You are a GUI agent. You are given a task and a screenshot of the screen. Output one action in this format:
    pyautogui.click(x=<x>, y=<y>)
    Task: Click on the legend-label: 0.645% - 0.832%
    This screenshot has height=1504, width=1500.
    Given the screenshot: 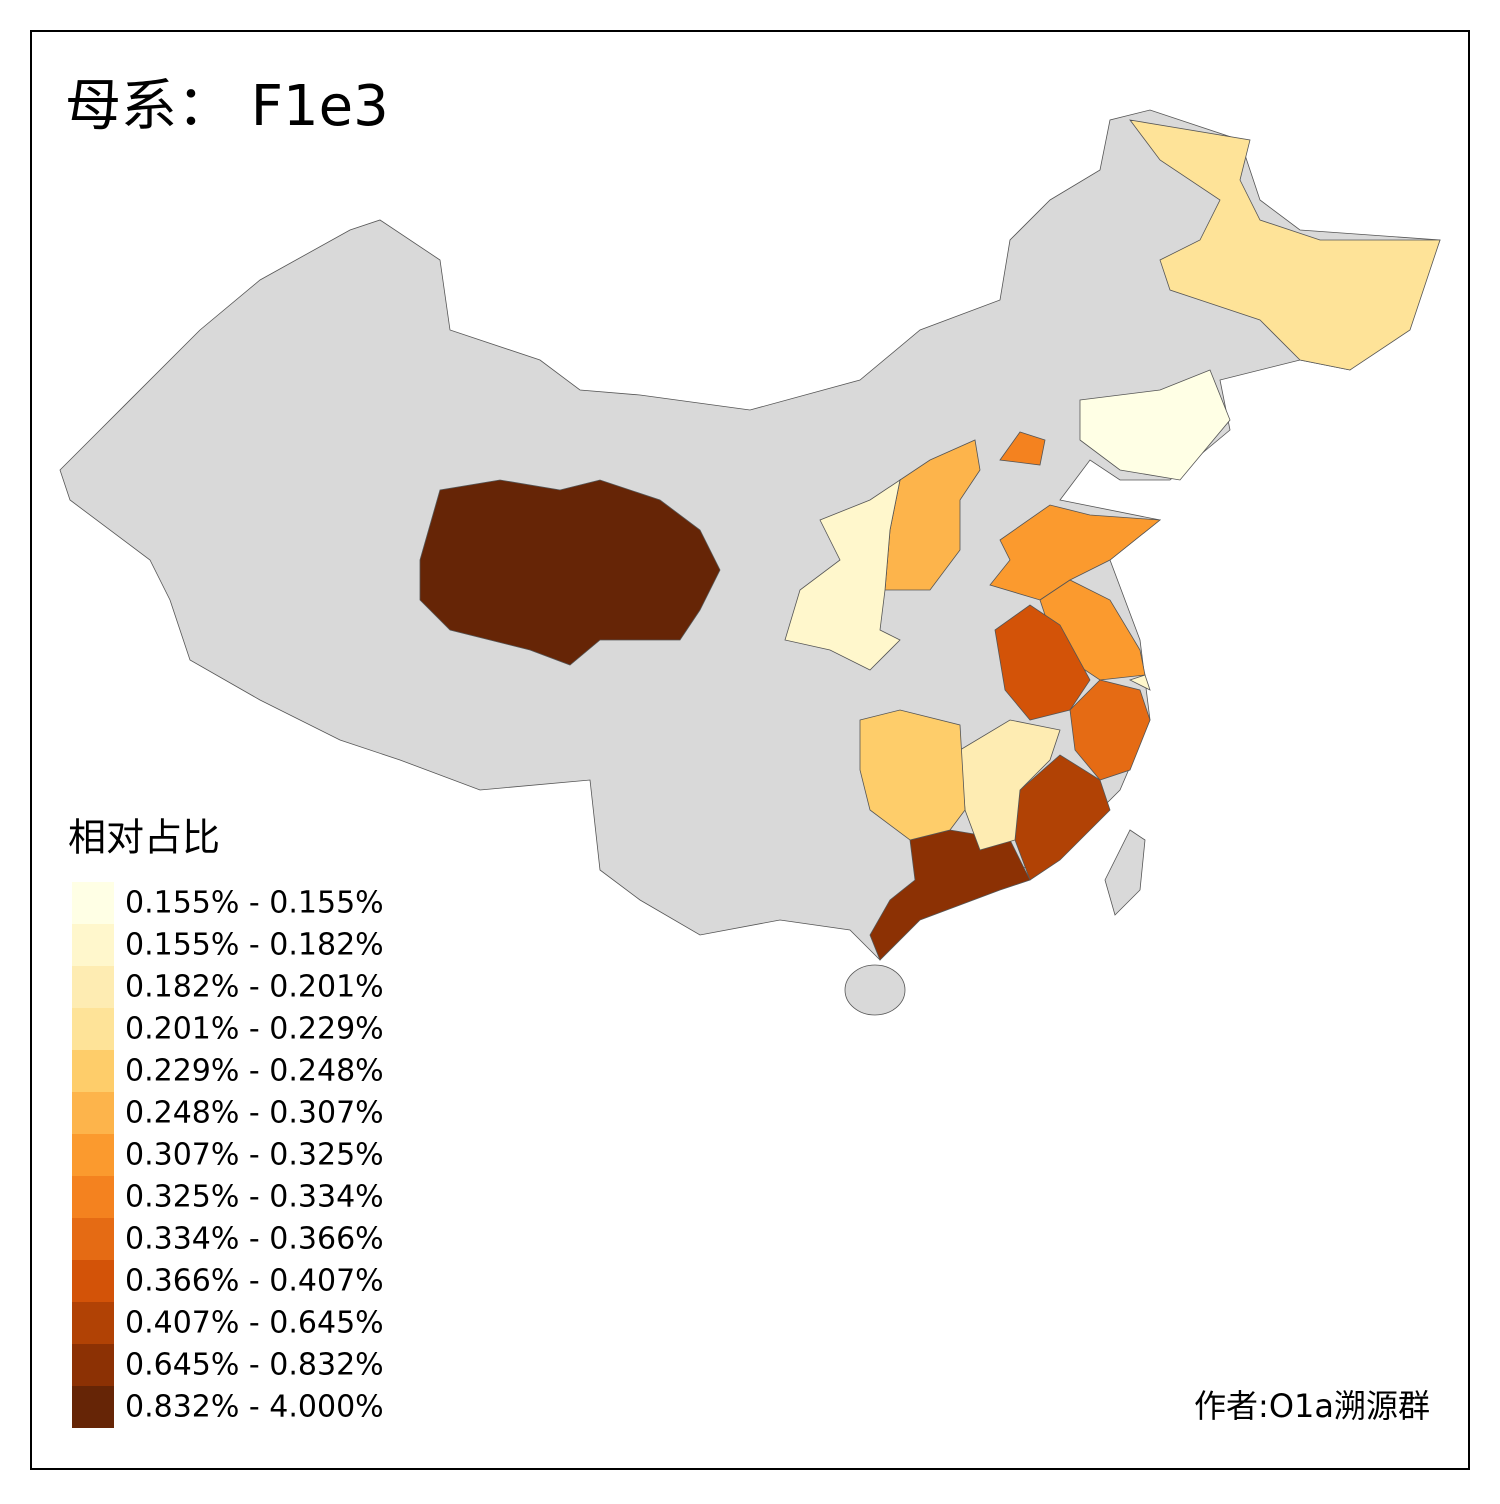 What is the action you would take?
    pyautogui.click(x=254, y=1365)
    